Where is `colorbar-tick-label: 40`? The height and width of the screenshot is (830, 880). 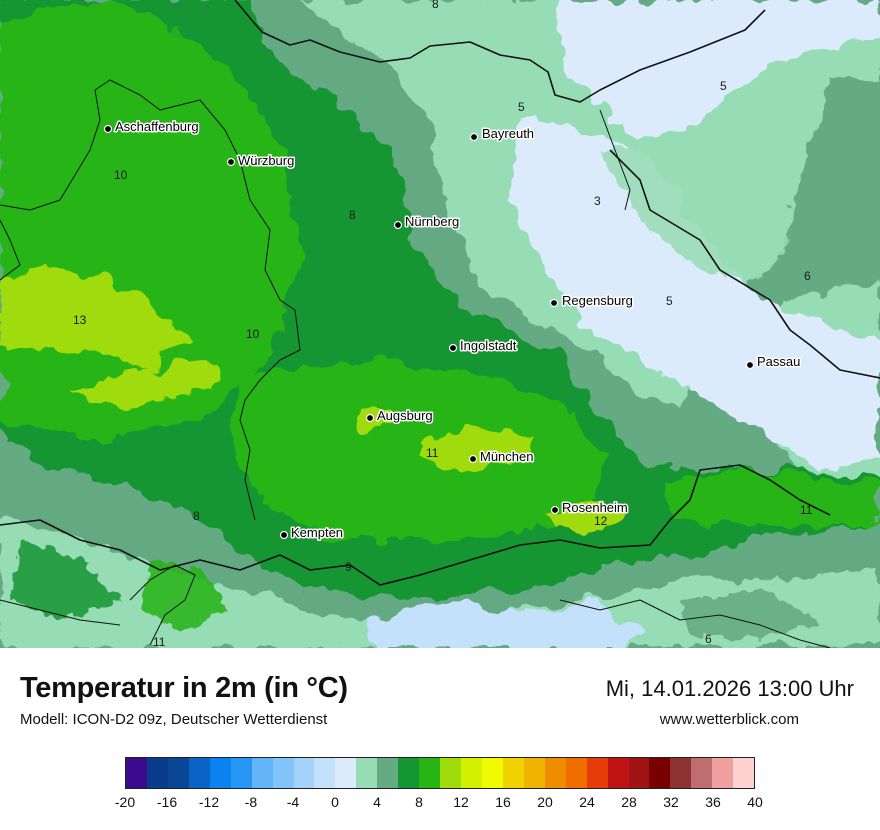
colorbar-tick-label: 40 is located at coordinates (755, 802).